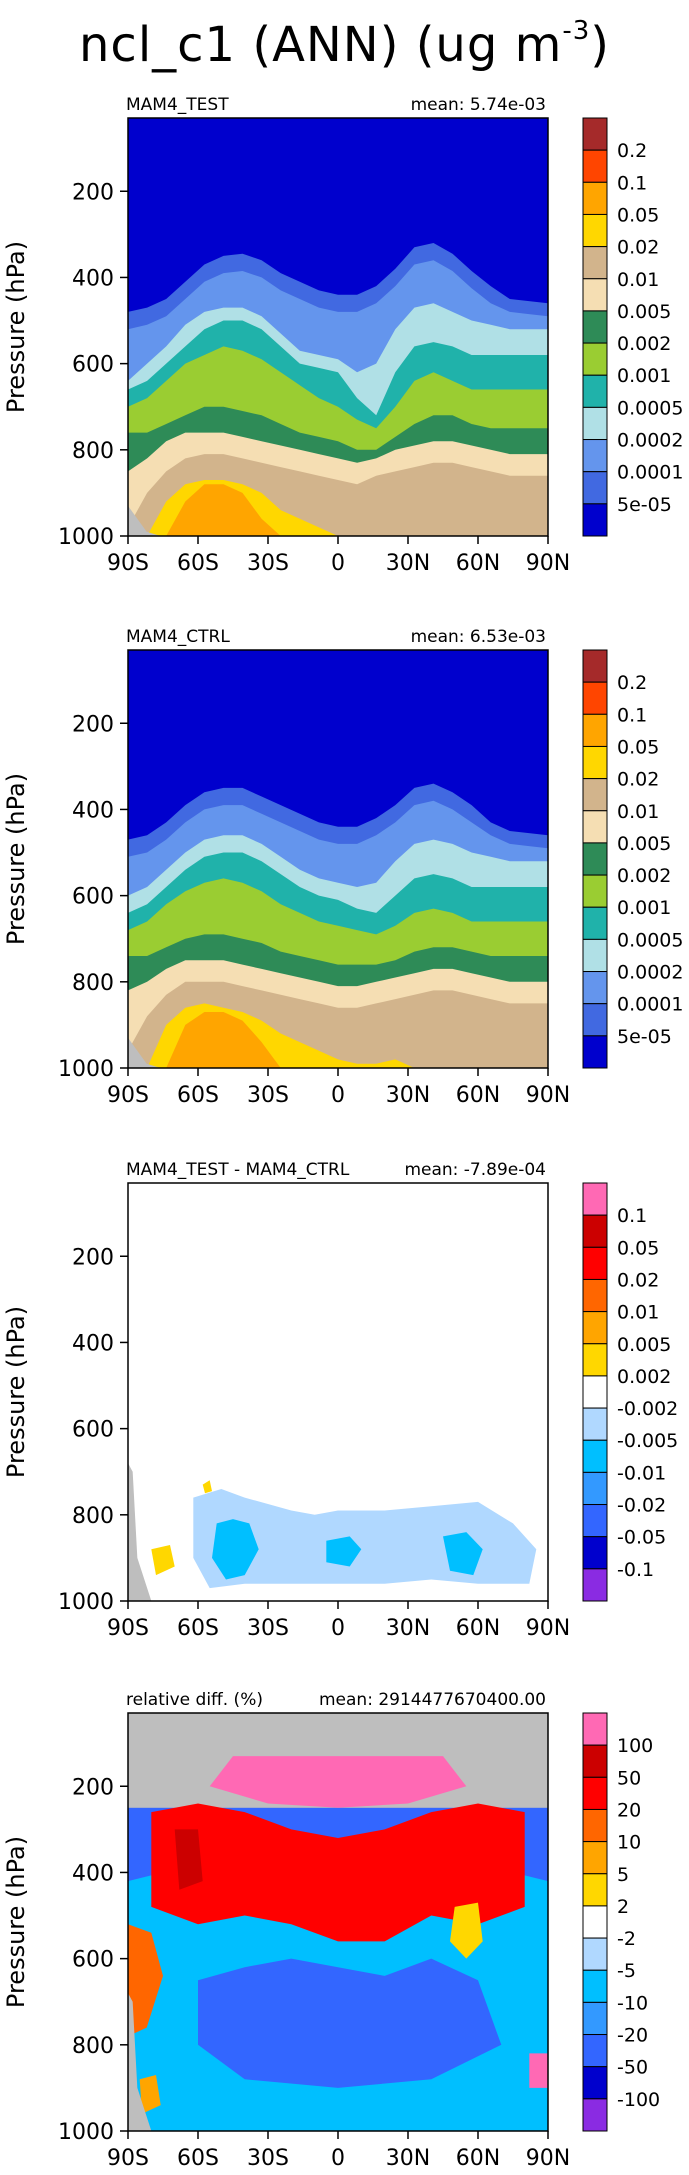 This screenshot has width=689, height=2175. Describe the element at coordinates (650, 441) in the screenshot. I see `colorbar-label: 0.0002` at that location.